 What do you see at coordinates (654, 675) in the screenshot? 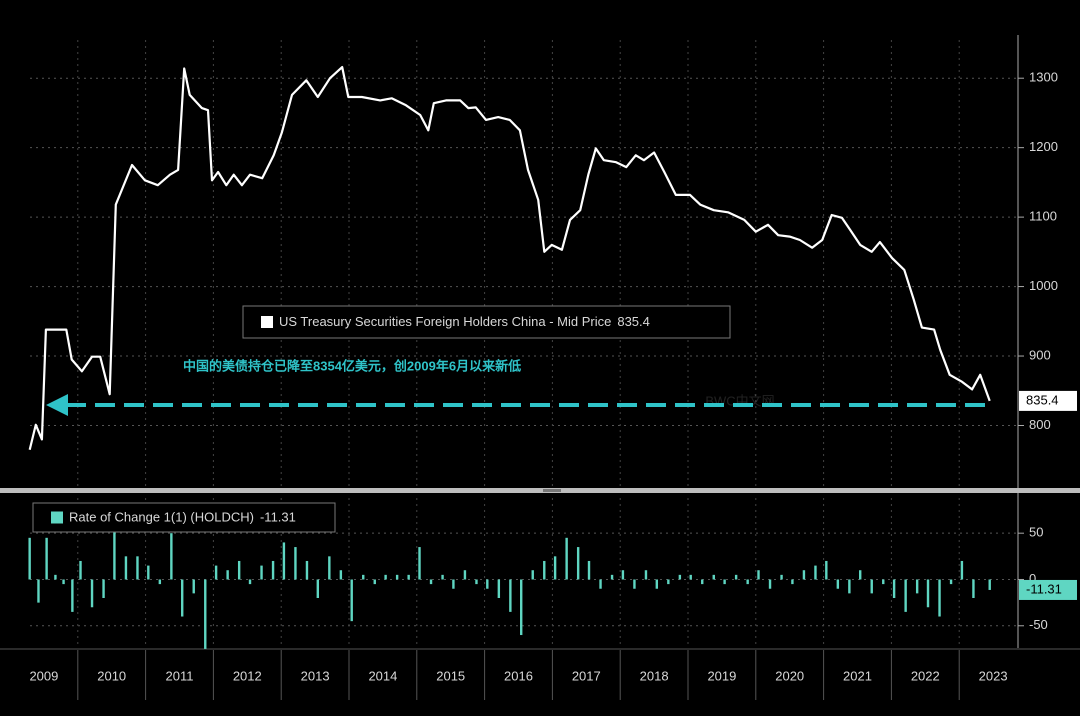
I see `x-tick-label: 2018` at bounding box center [654, 675].